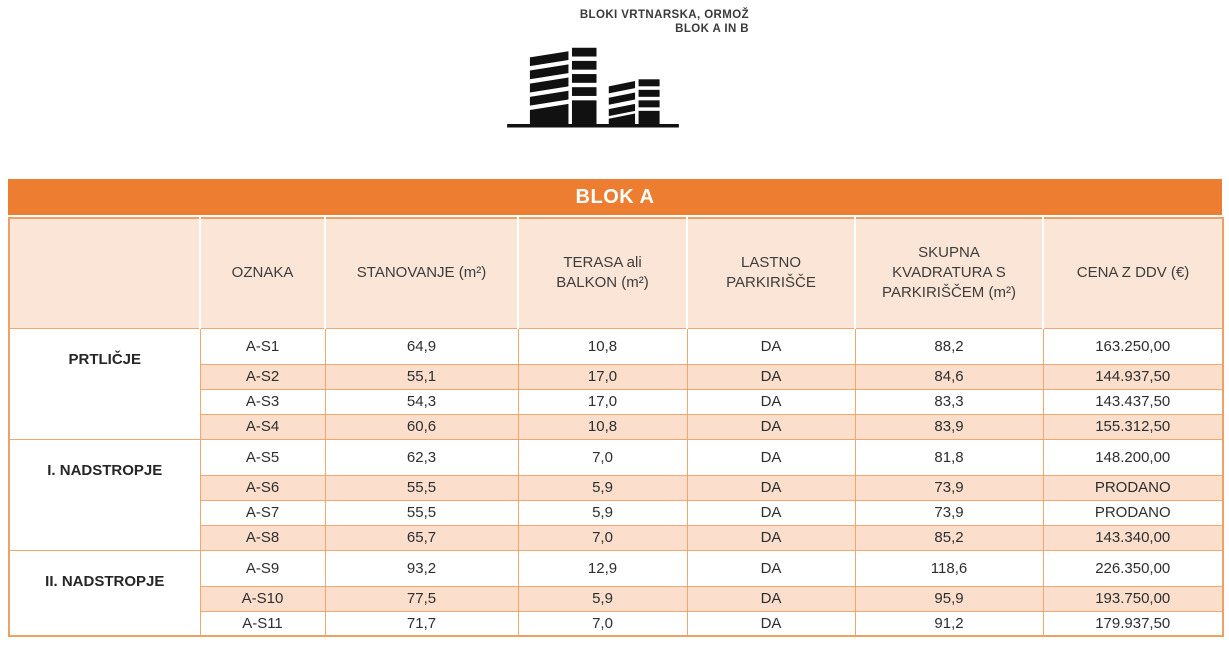 This screenshot has width=1229, height=646. What do you see at coordinates (262, 598) in the screenshot?
I see `cell-oznaka: A-S10` at bounding box center [262, 598].